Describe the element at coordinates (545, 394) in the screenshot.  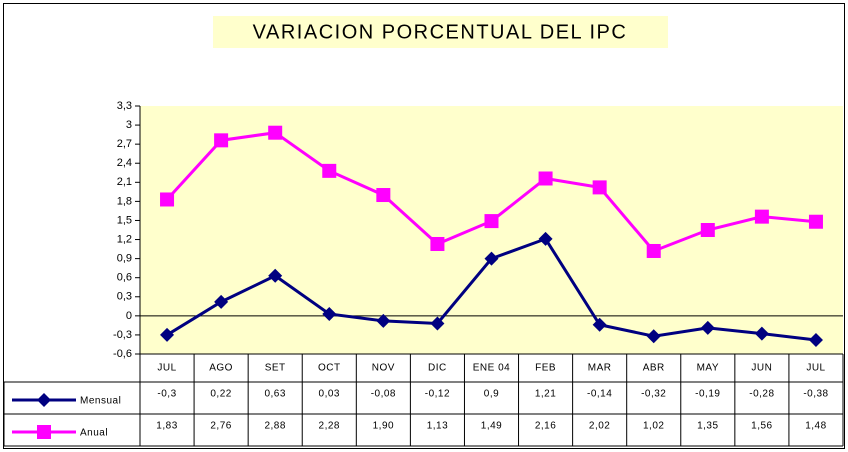
I see `data-label: 1,21` at that location.